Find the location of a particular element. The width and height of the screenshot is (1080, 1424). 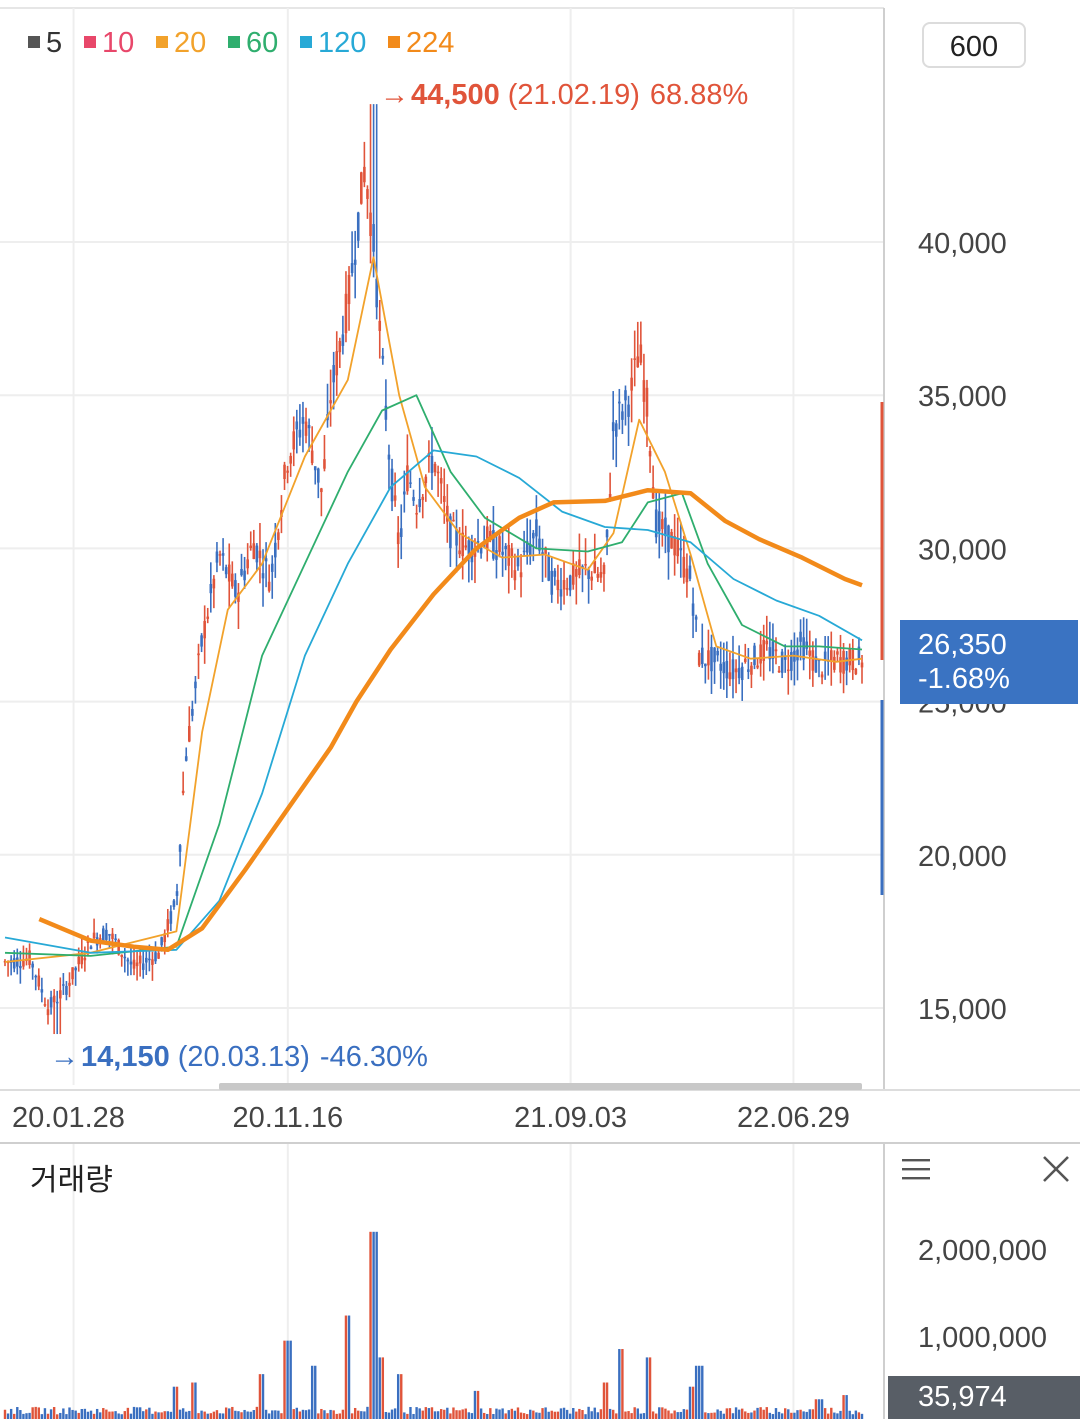

period-selector: 600 is located at coordinates (974, 45).